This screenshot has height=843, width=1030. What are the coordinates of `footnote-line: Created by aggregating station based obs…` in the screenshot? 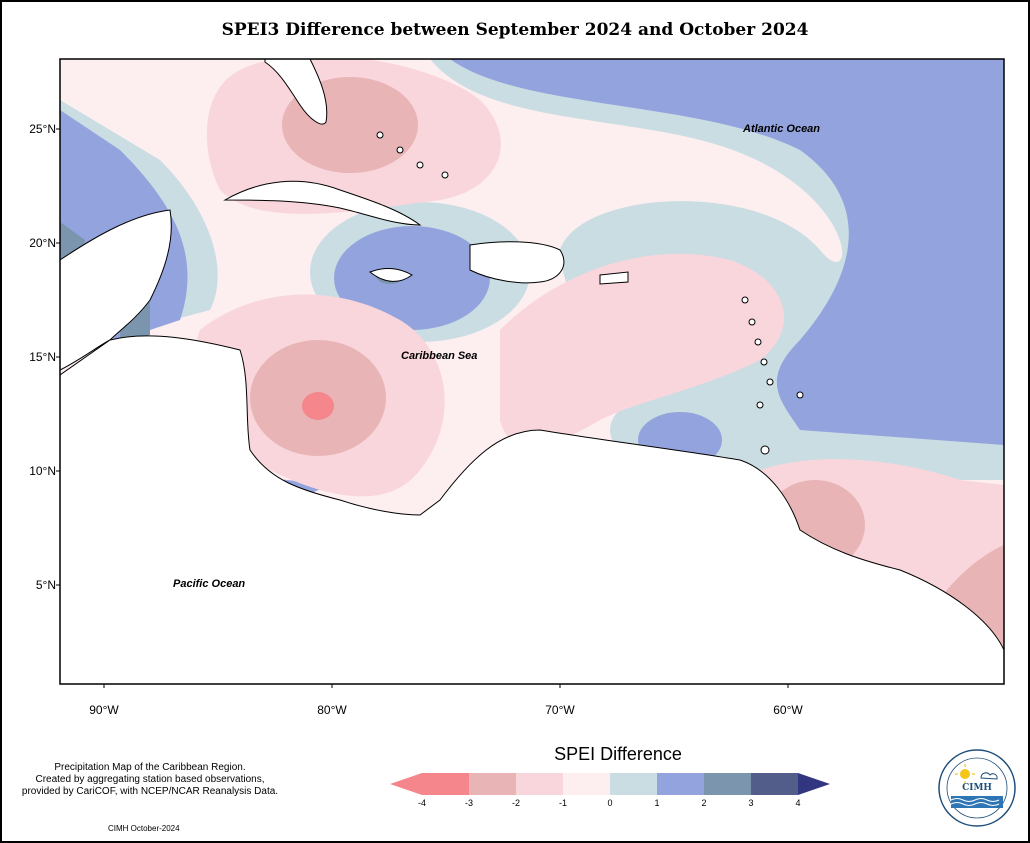 It's located at (150, 779).